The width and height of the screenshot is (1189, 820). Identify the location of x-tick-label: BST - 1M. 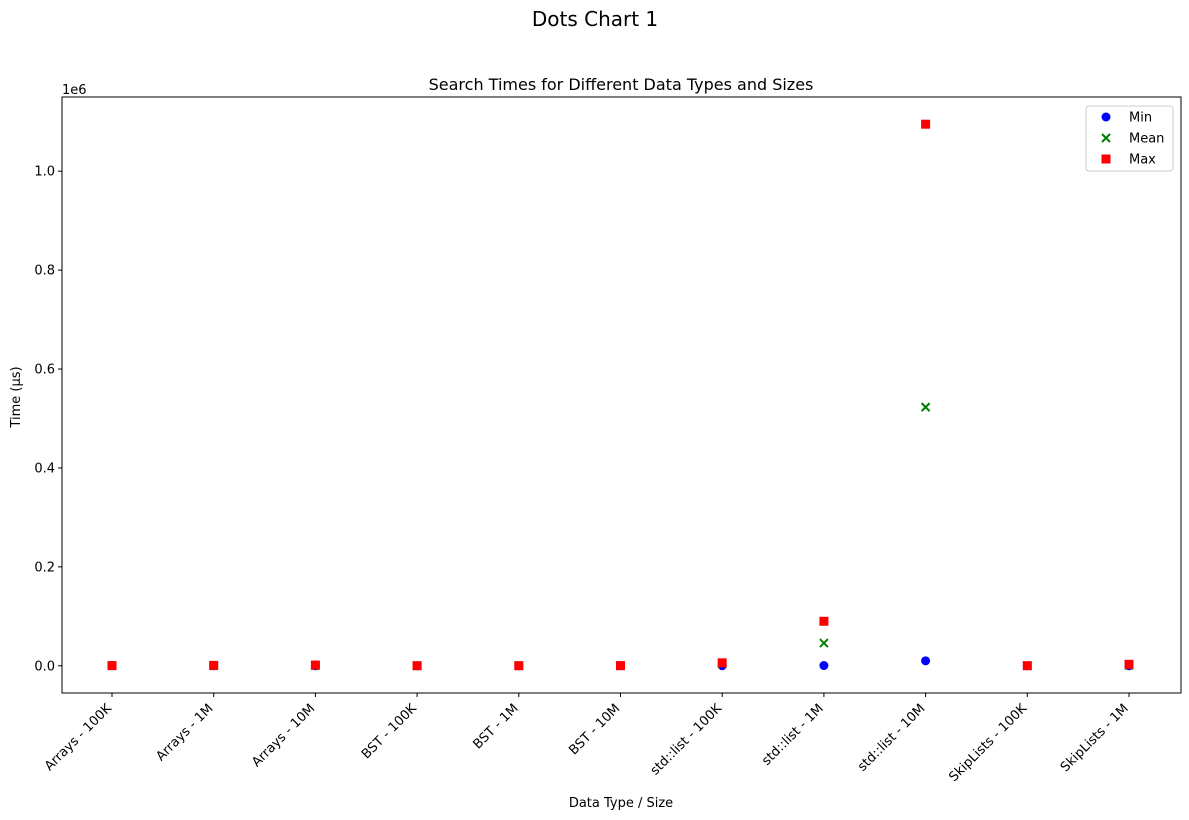
(495, 726).